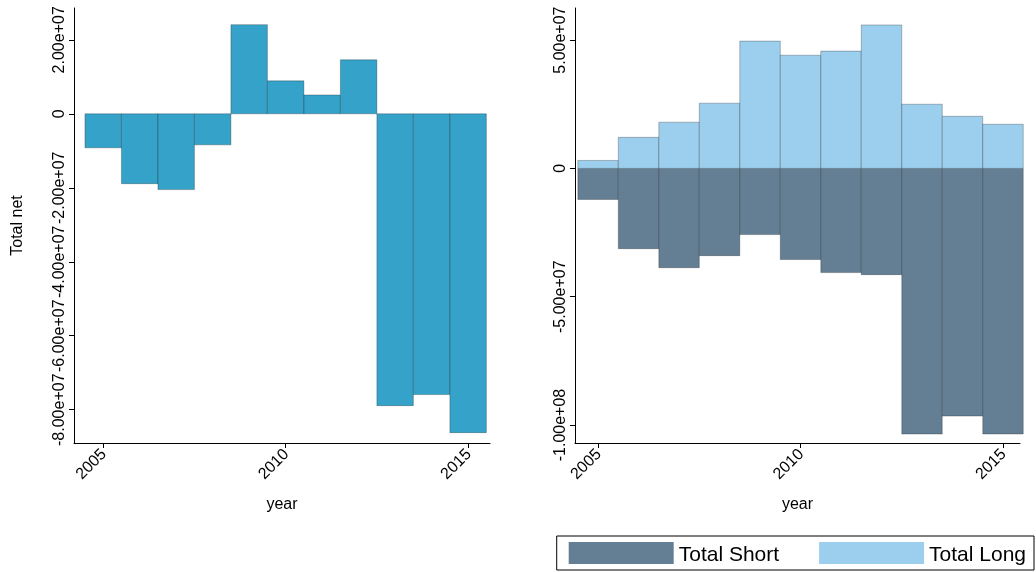 The image size is (1036, 572). What do you see at coordinates (559, 296) in the screenshot?
I see `y-tick-label: -5.00e+07` at bounding box center [559, 296].